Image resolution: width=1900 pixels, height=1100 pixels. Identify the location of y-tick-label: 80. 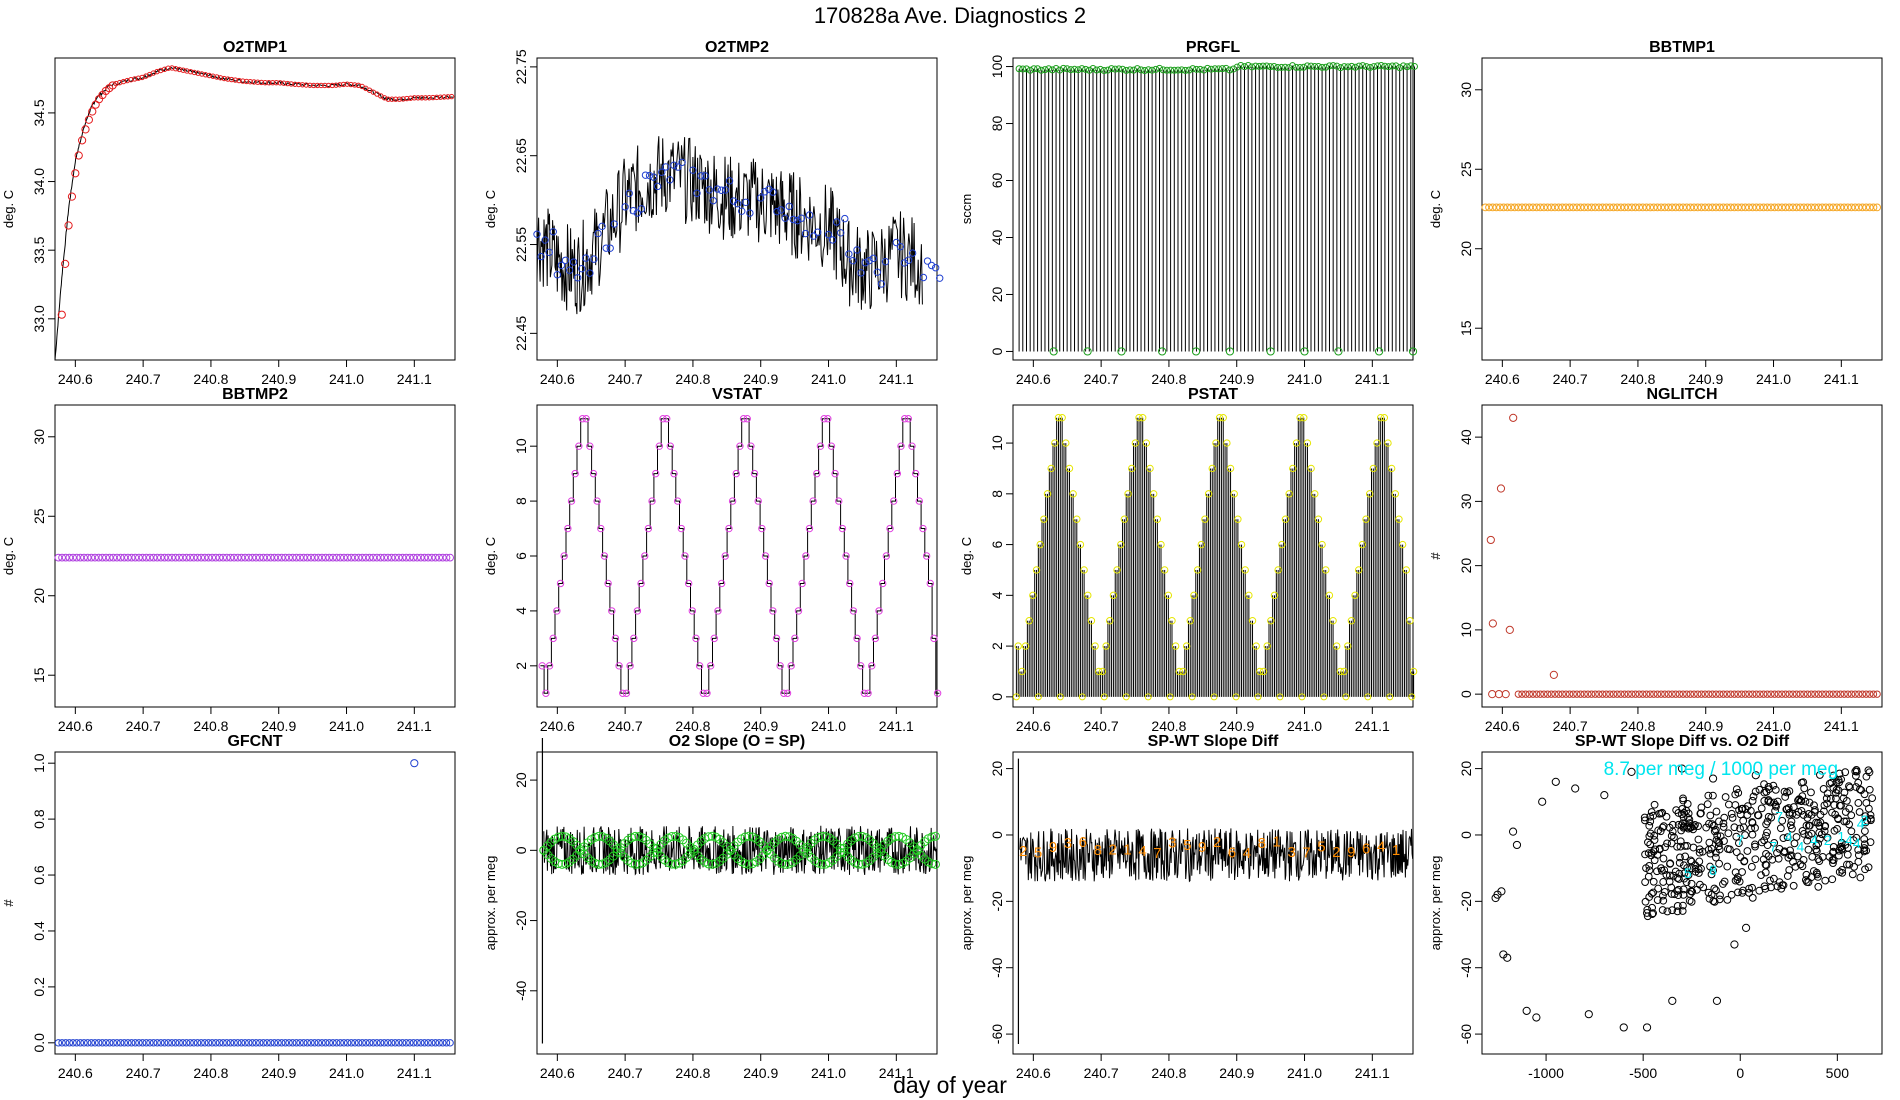
(997, 124).